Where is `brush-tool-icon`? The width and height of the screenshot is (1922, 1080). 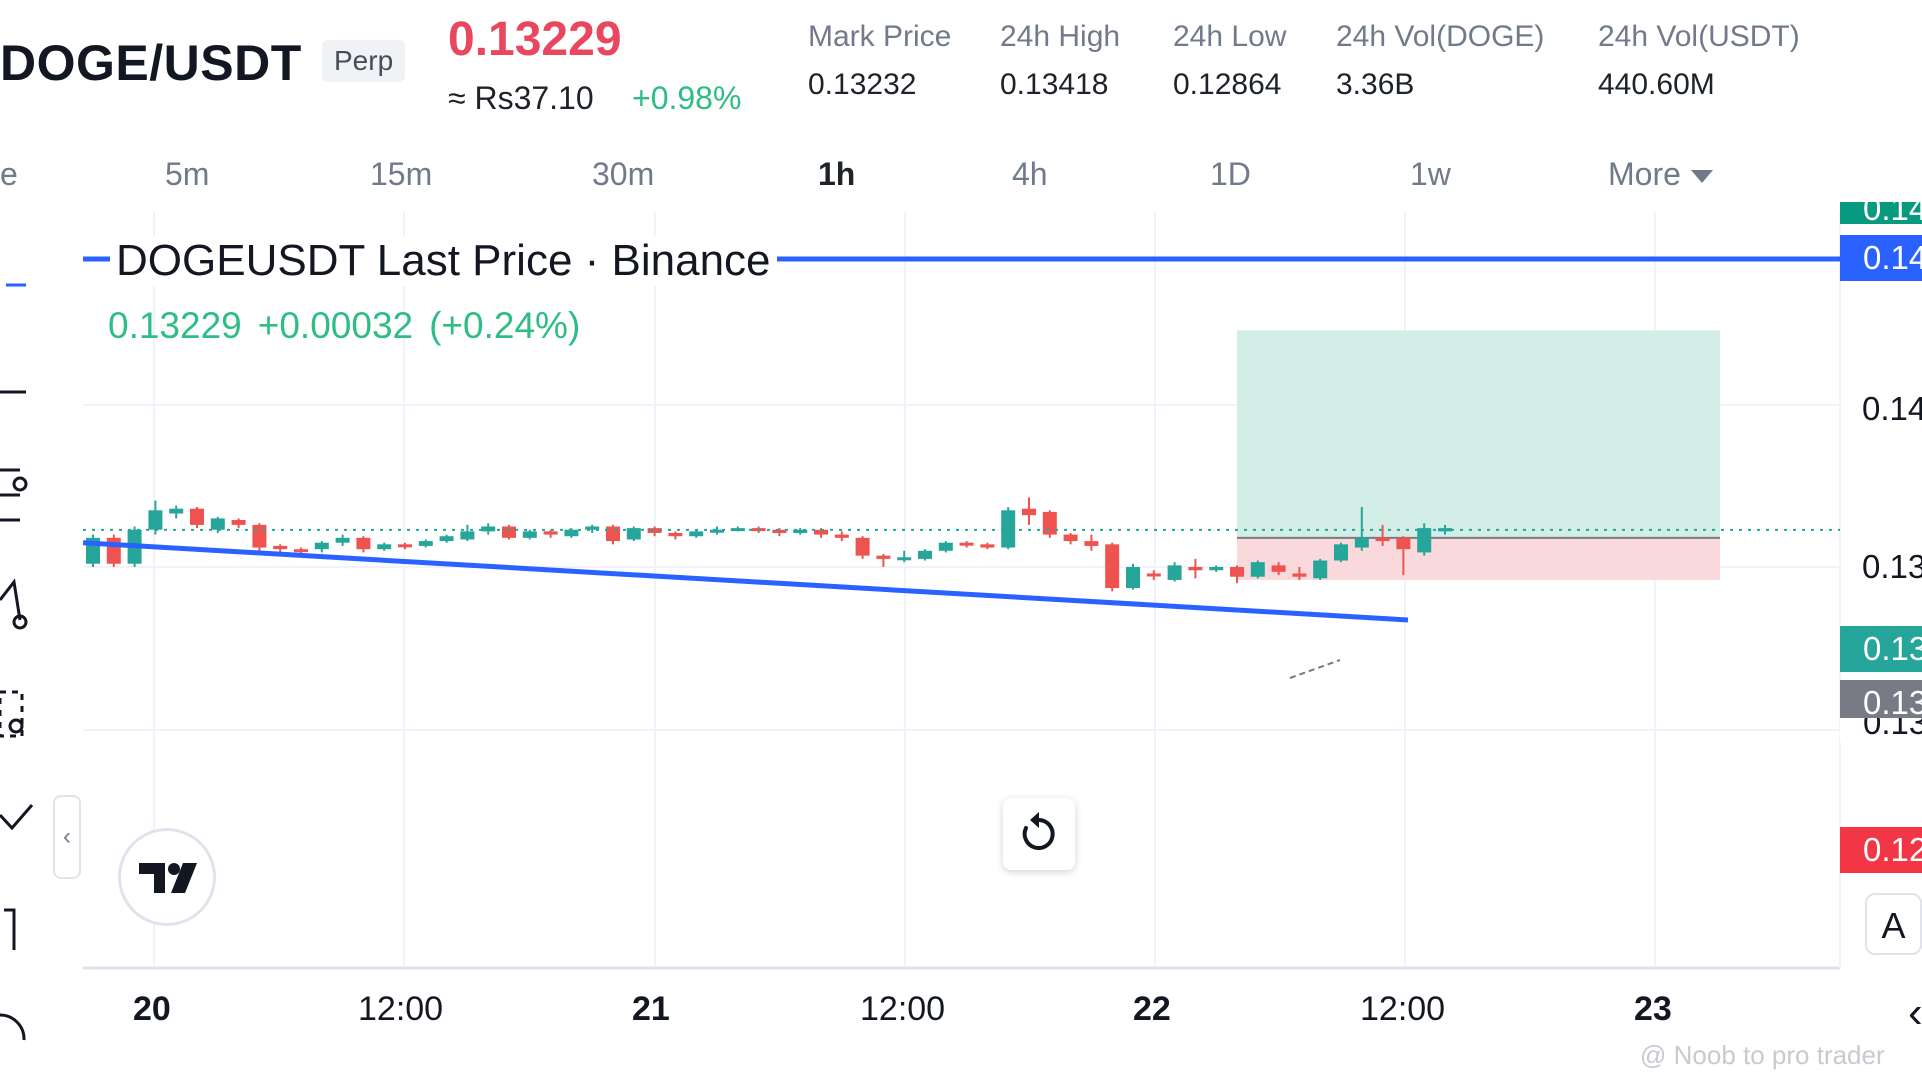 brush-tool-icon is located at coordinates (17, 817).